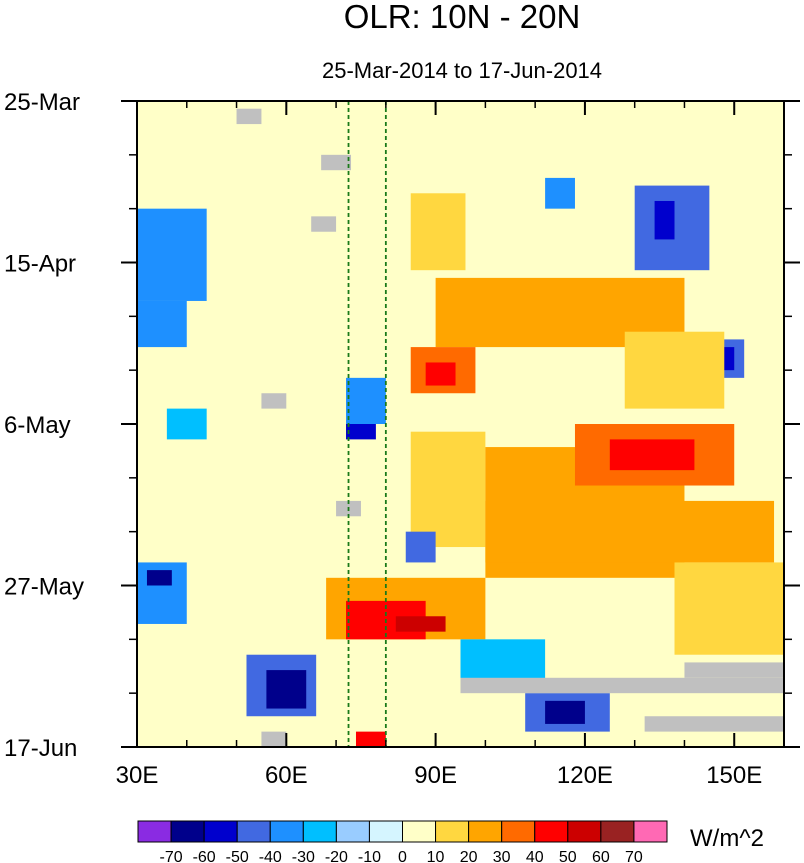  What do you see at coordinates (568, 856) in the screenshot?
I see `colorbar-label: 50` at bounding box center [568, 856].